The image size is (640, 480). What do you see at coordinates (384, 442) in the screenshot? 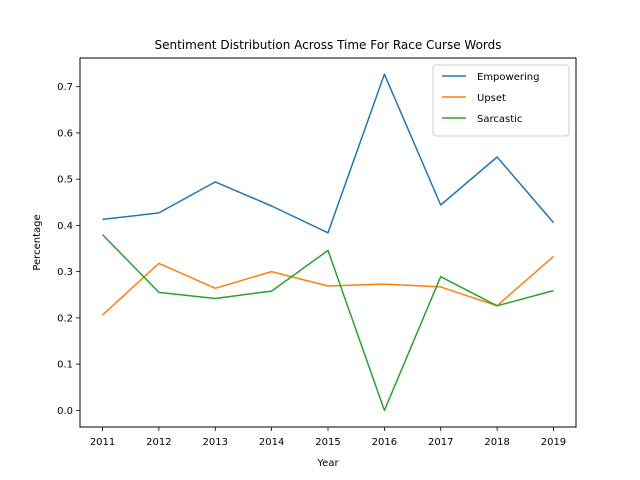
I see `x-tick-label: 2016` at bounding box center [384, 442].